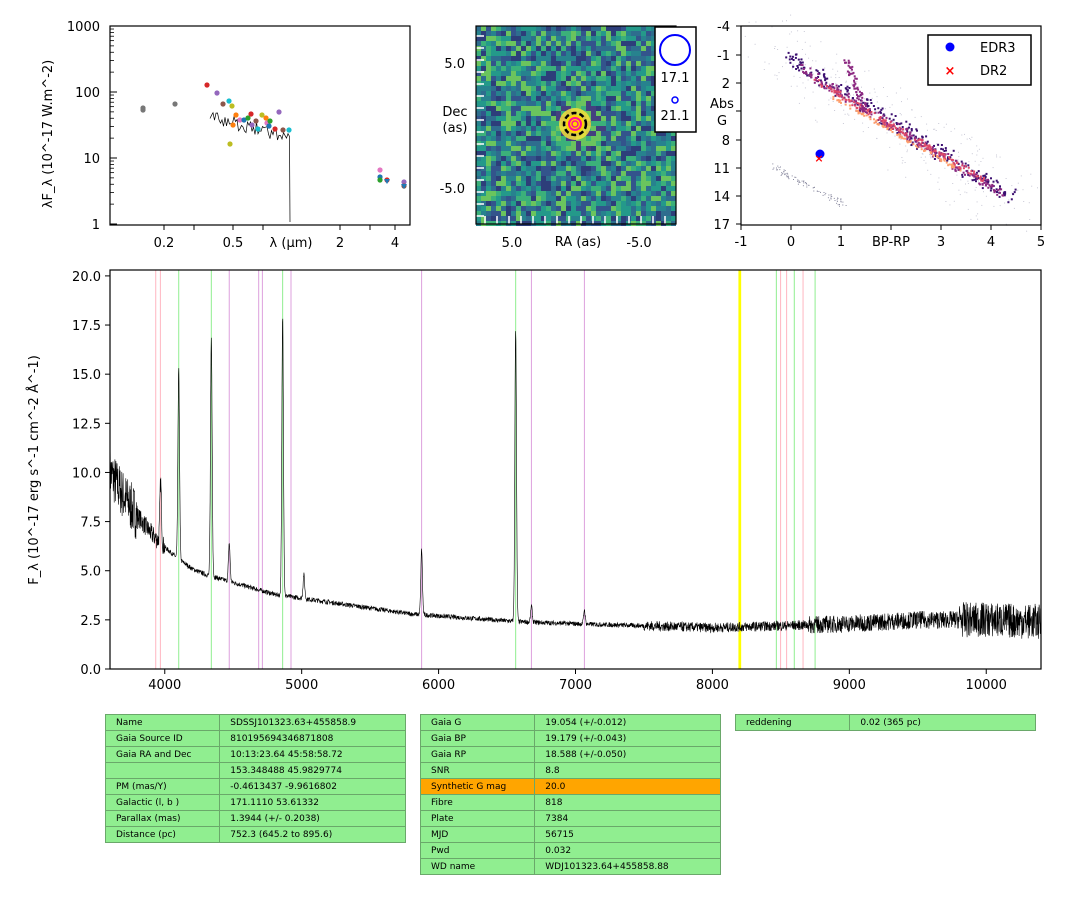 This screenshot has height=902, width=1065. What do you see at coordinates (162, 834) in the screenshot?
I see `table-key: Distance (pc)` at bounding box center [162, 834].